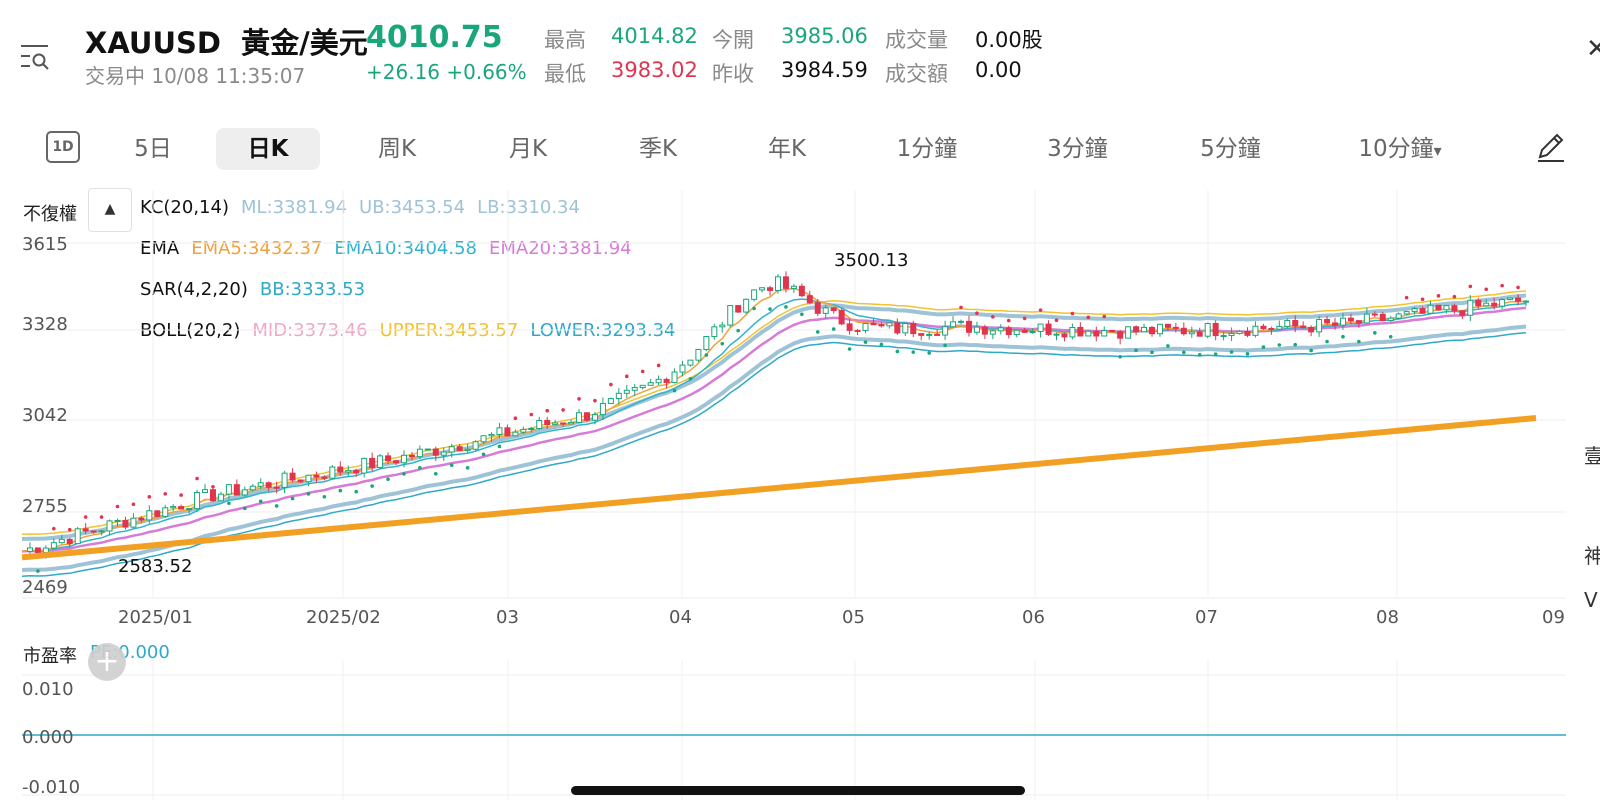 The width and height of the screenshot is (1600, 812). I want to click on quote-label: 成交額, so click(916, 74).